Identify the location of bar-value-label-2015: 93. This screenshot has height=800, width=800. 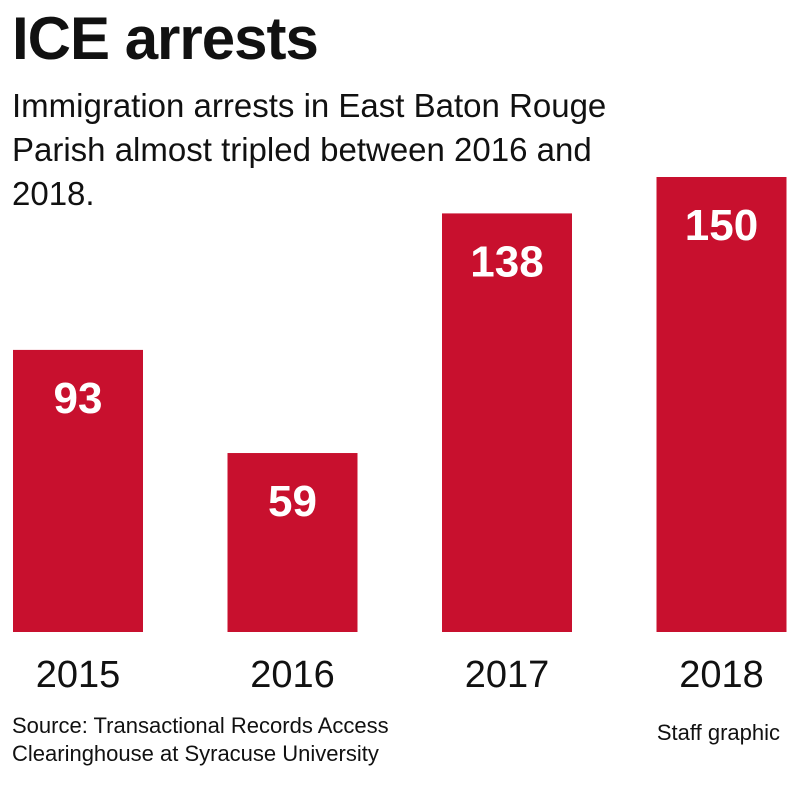
(78, 398).